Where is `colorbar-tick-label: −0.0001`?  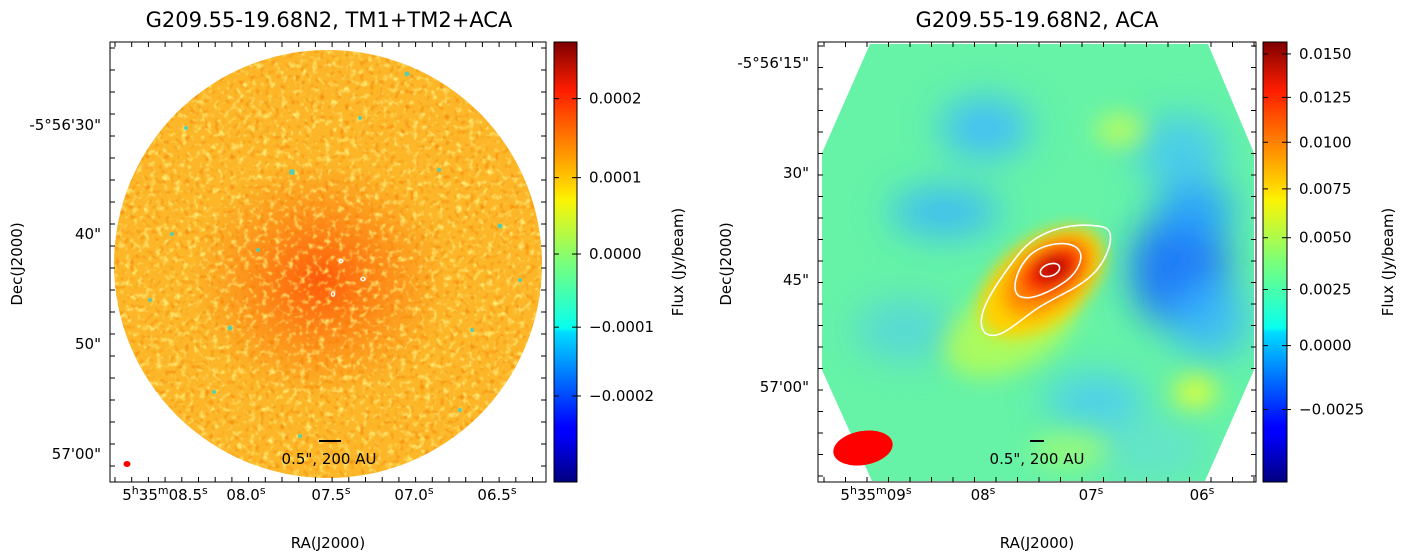
colorbar-tick-label: −0.0001 is located at coordinates (621, 327).